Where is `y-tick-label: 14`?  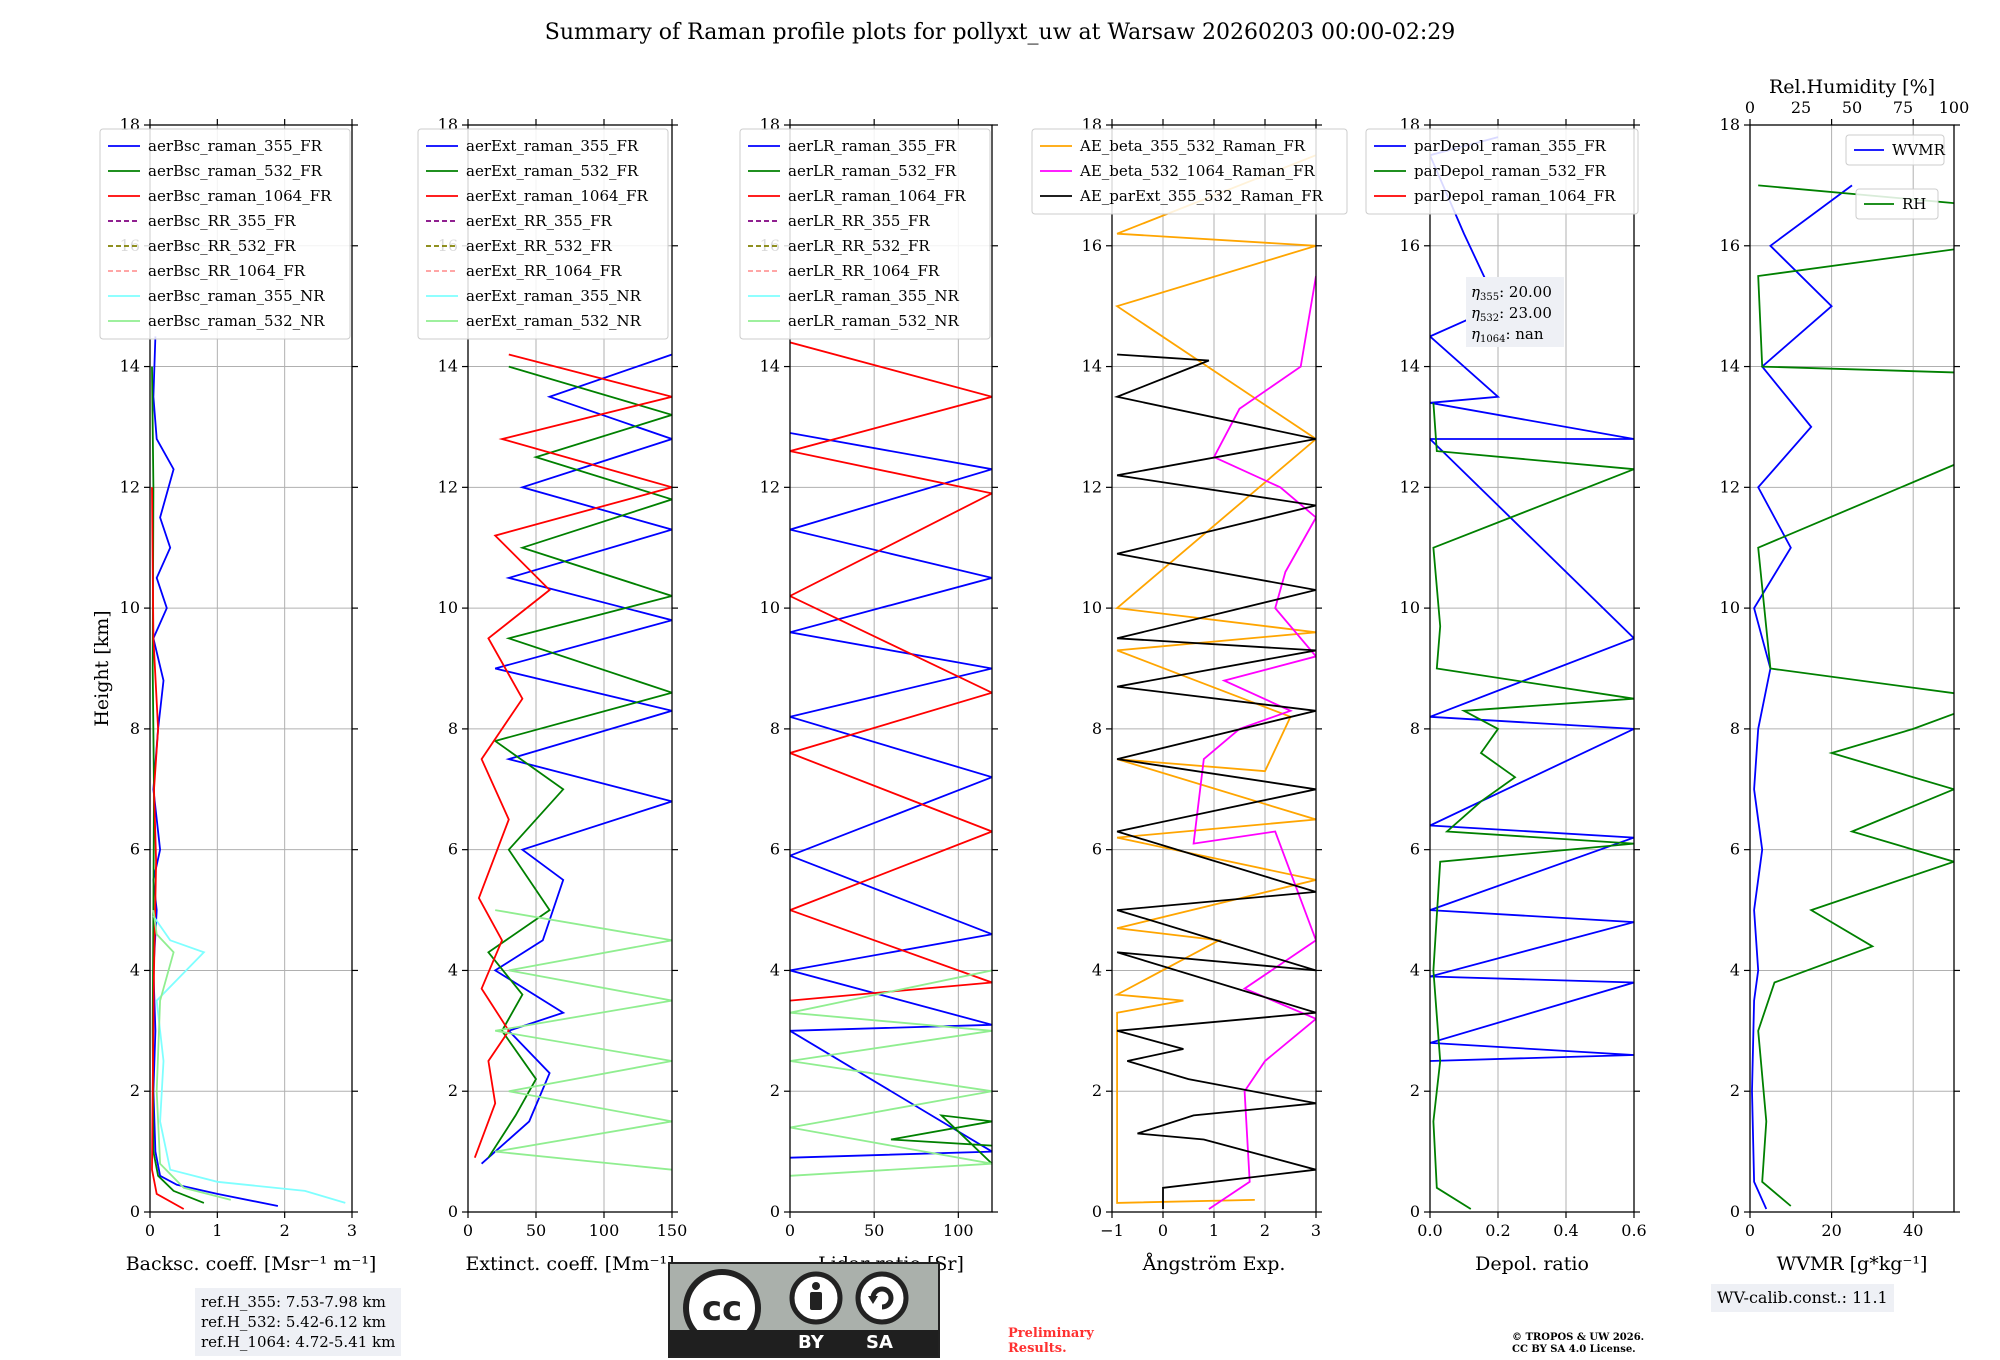
y-tick-label: 14 is located at coordinates (130, 366).